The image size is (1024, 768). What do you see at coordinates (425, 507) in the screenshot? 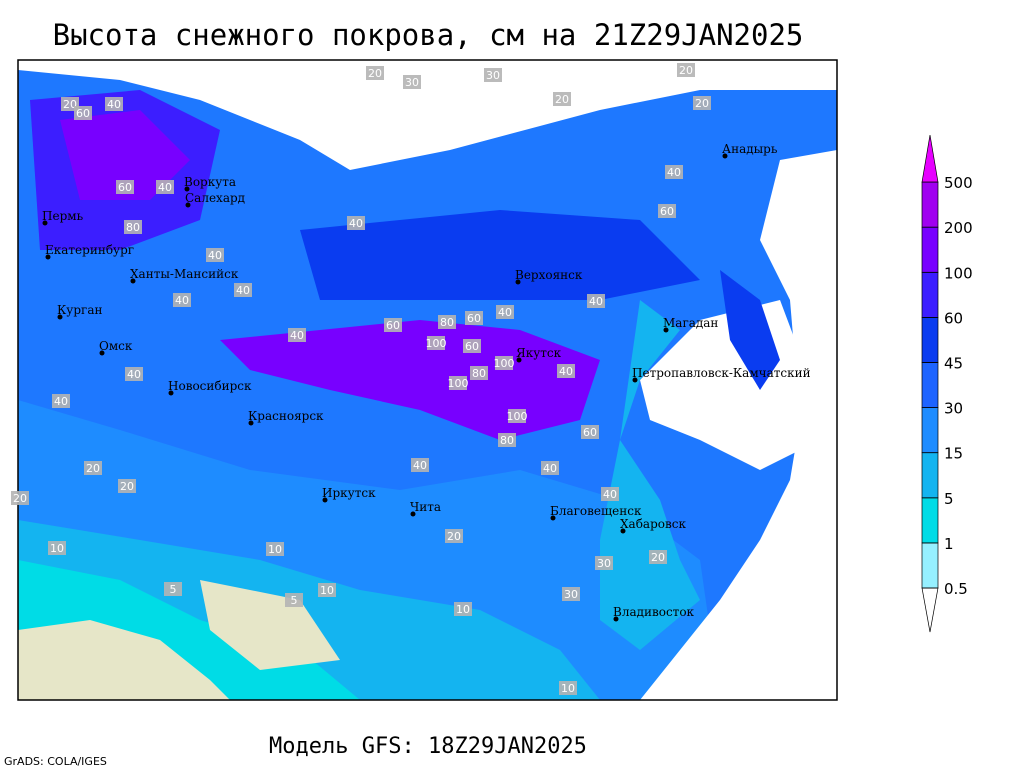
I see `city-label: Чита` at bounding box center [425, 507].